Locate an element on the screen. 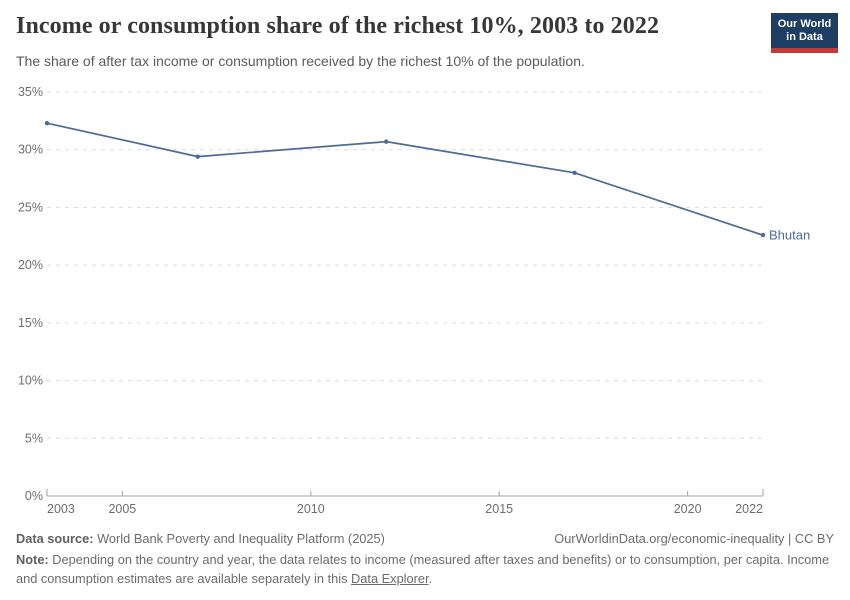  y-tick-label: 20% is located at coordinates (30, 265).